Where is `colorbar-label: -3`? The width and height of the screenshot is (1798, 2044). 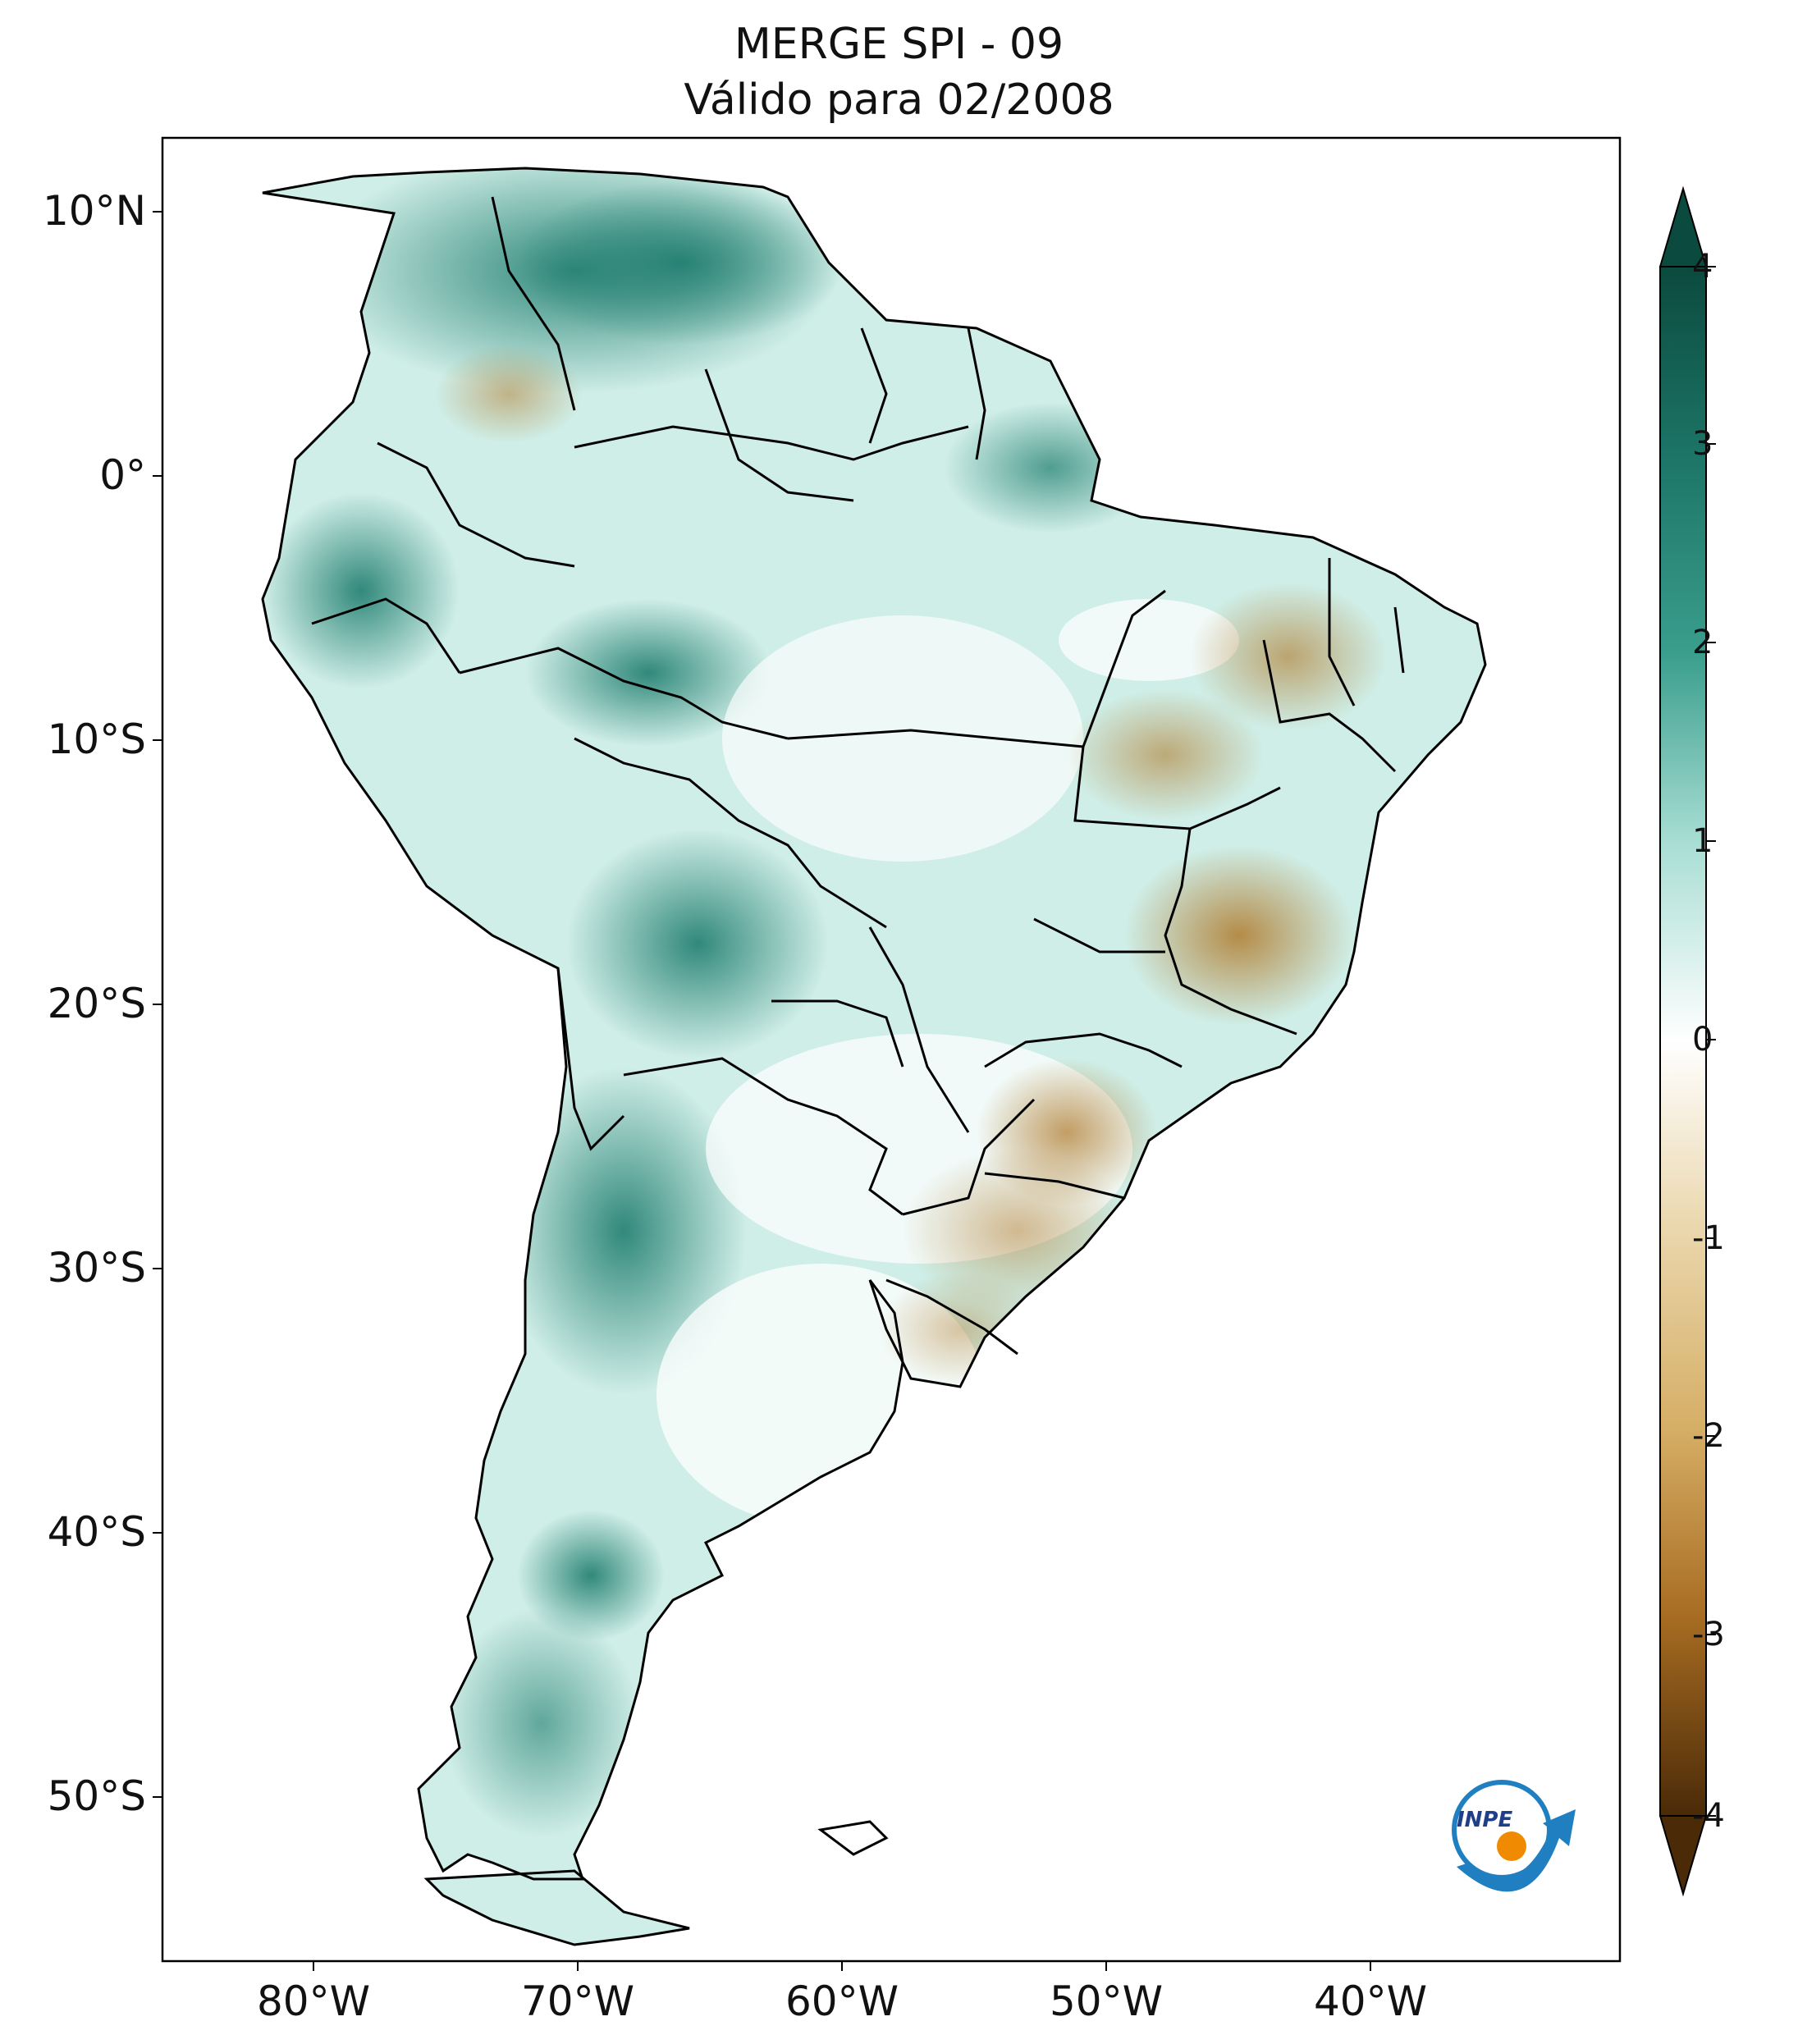 colorbar-label: -3 is located at coordinates (1708, 1634).